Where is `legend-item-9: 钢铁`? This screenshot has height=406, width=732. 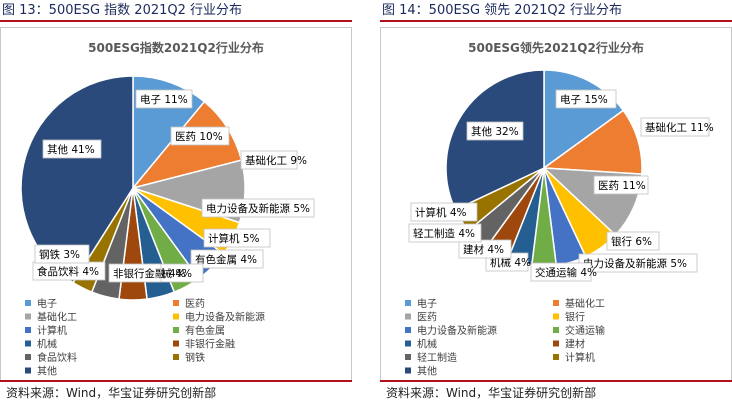
legend-item-9: 钢铁 is located at coordinates (189, 357).